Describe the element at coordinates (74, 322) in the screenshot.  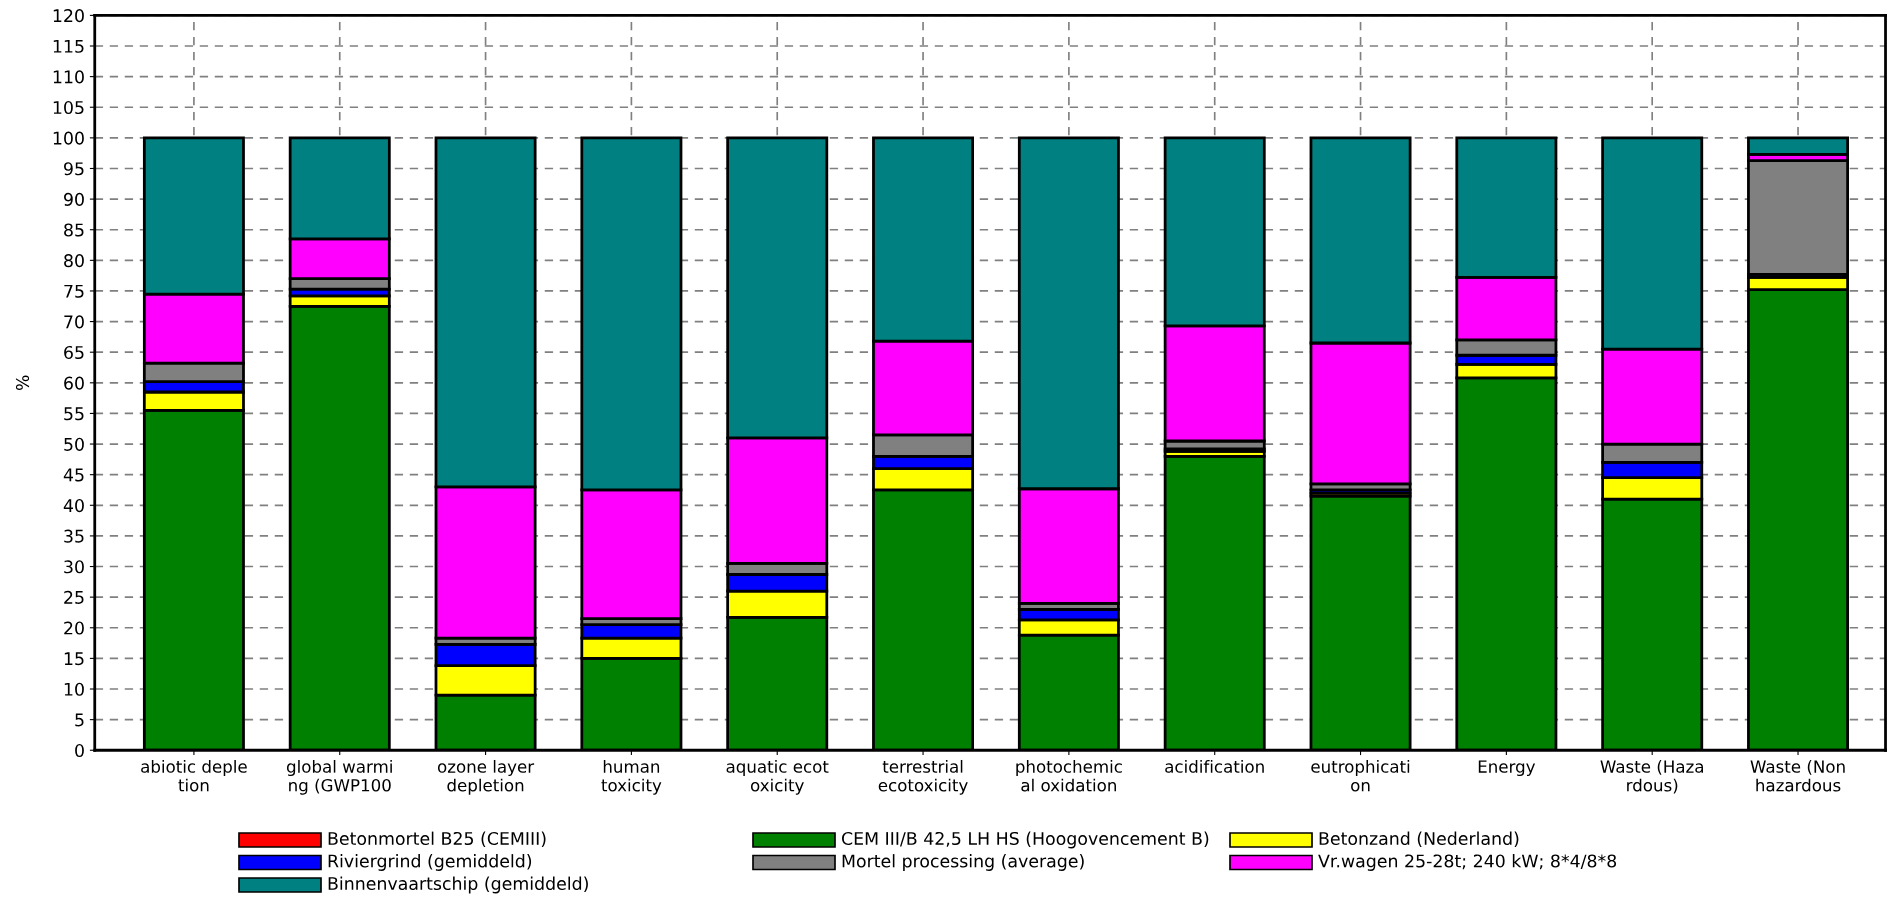
I see `y-tick-label: 70` at that location.